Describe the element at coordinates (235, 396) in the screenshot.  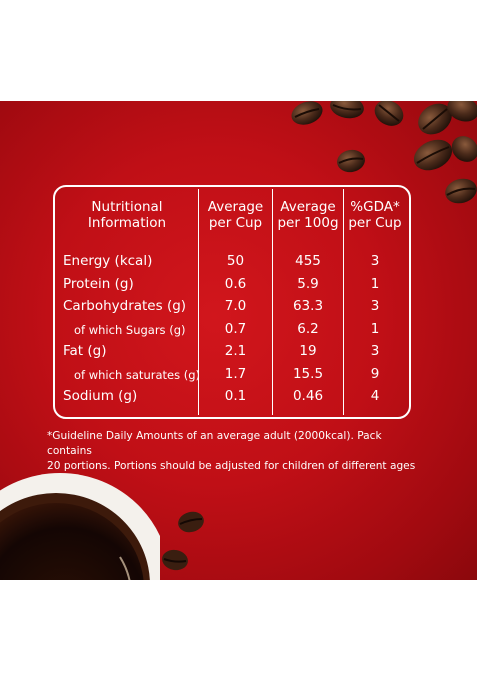
I see `value-per-cup: 0.1` at that location.